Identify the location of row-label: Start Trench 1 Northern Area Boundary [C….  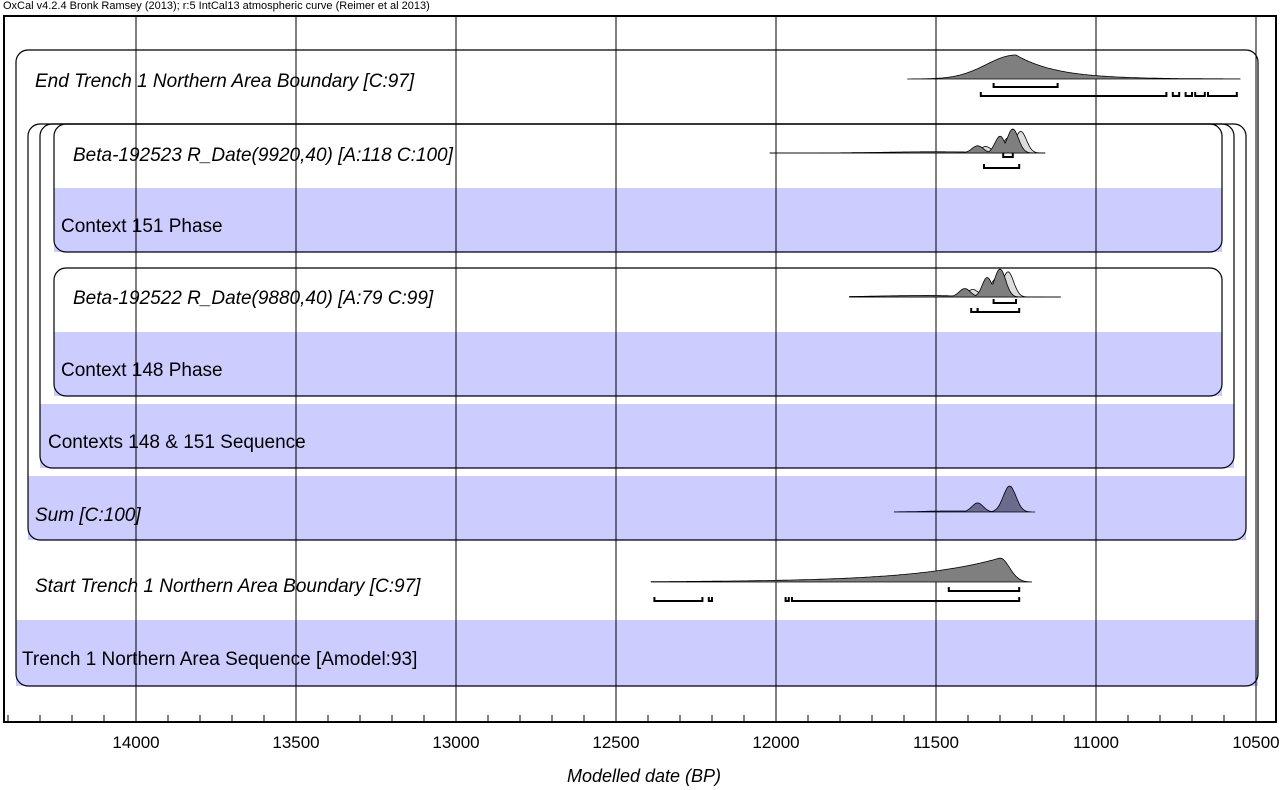
(228, 586).